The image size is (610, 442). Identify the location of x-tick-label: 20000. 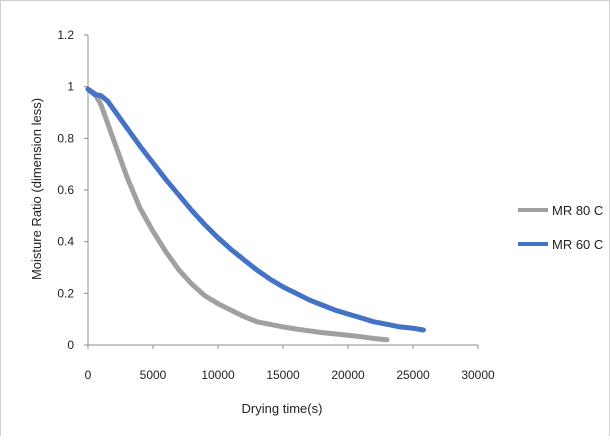
(348, 375).